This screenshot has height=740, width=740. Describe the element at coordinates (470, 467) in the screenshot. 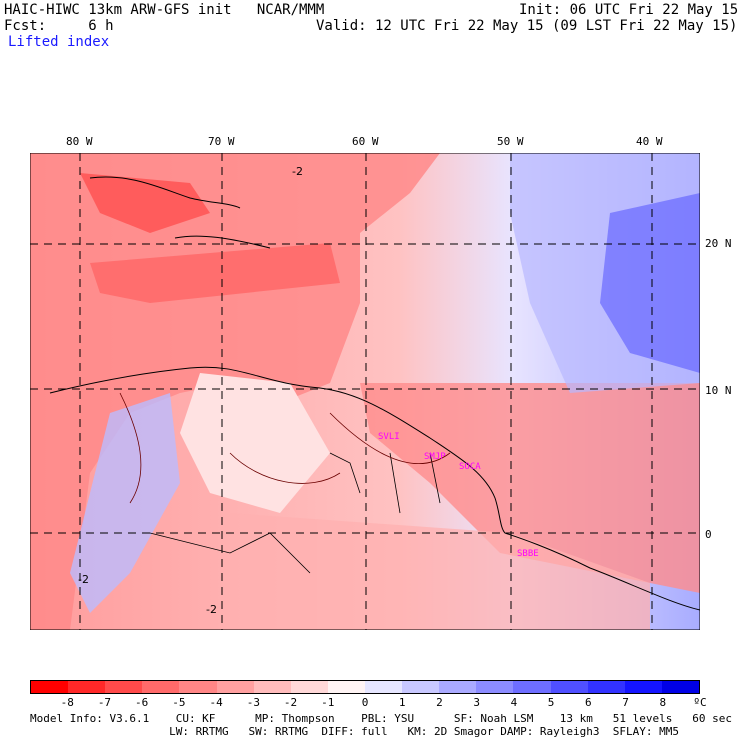

I see `city-label-soca: SOCA` at that location.